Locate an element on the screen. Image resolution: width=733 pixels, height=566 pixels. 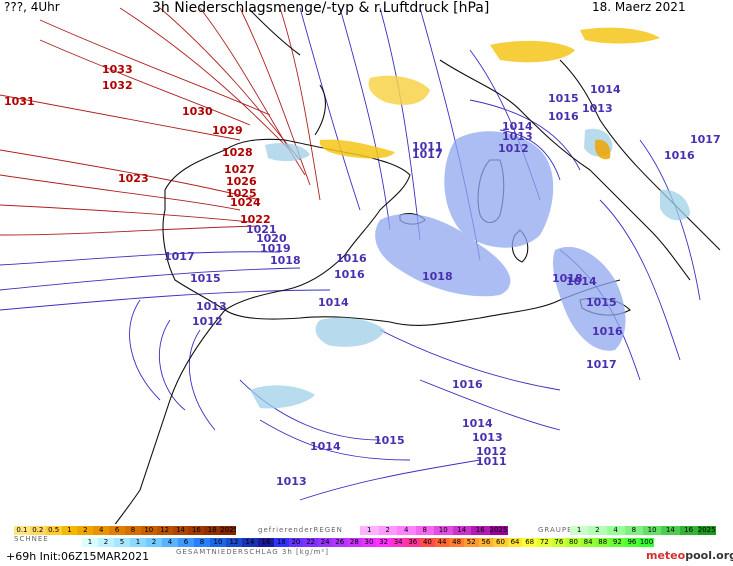
isobar-label: 1021 is located at coordinates (261, 229).